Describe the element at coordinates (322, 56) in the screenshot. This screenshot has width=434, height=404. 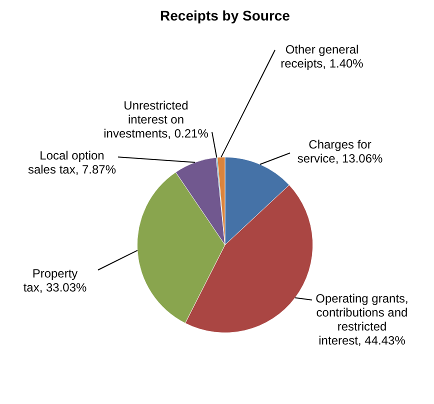
I see `slice-label: Other general receipts, 1.40%` at that location.